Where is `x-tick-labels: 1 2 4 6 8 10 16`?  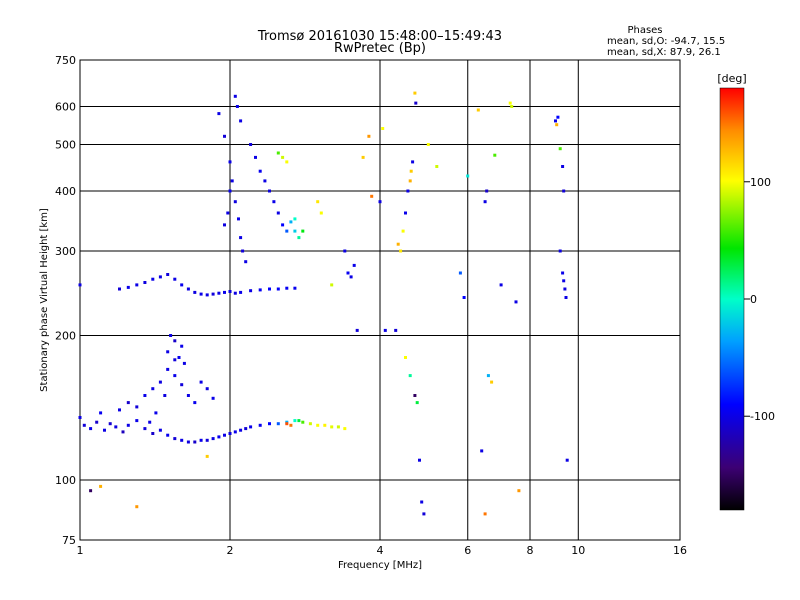 x-tick-labels: 1 2 4 6 8 10 16 is located at coordinates (382, 550).